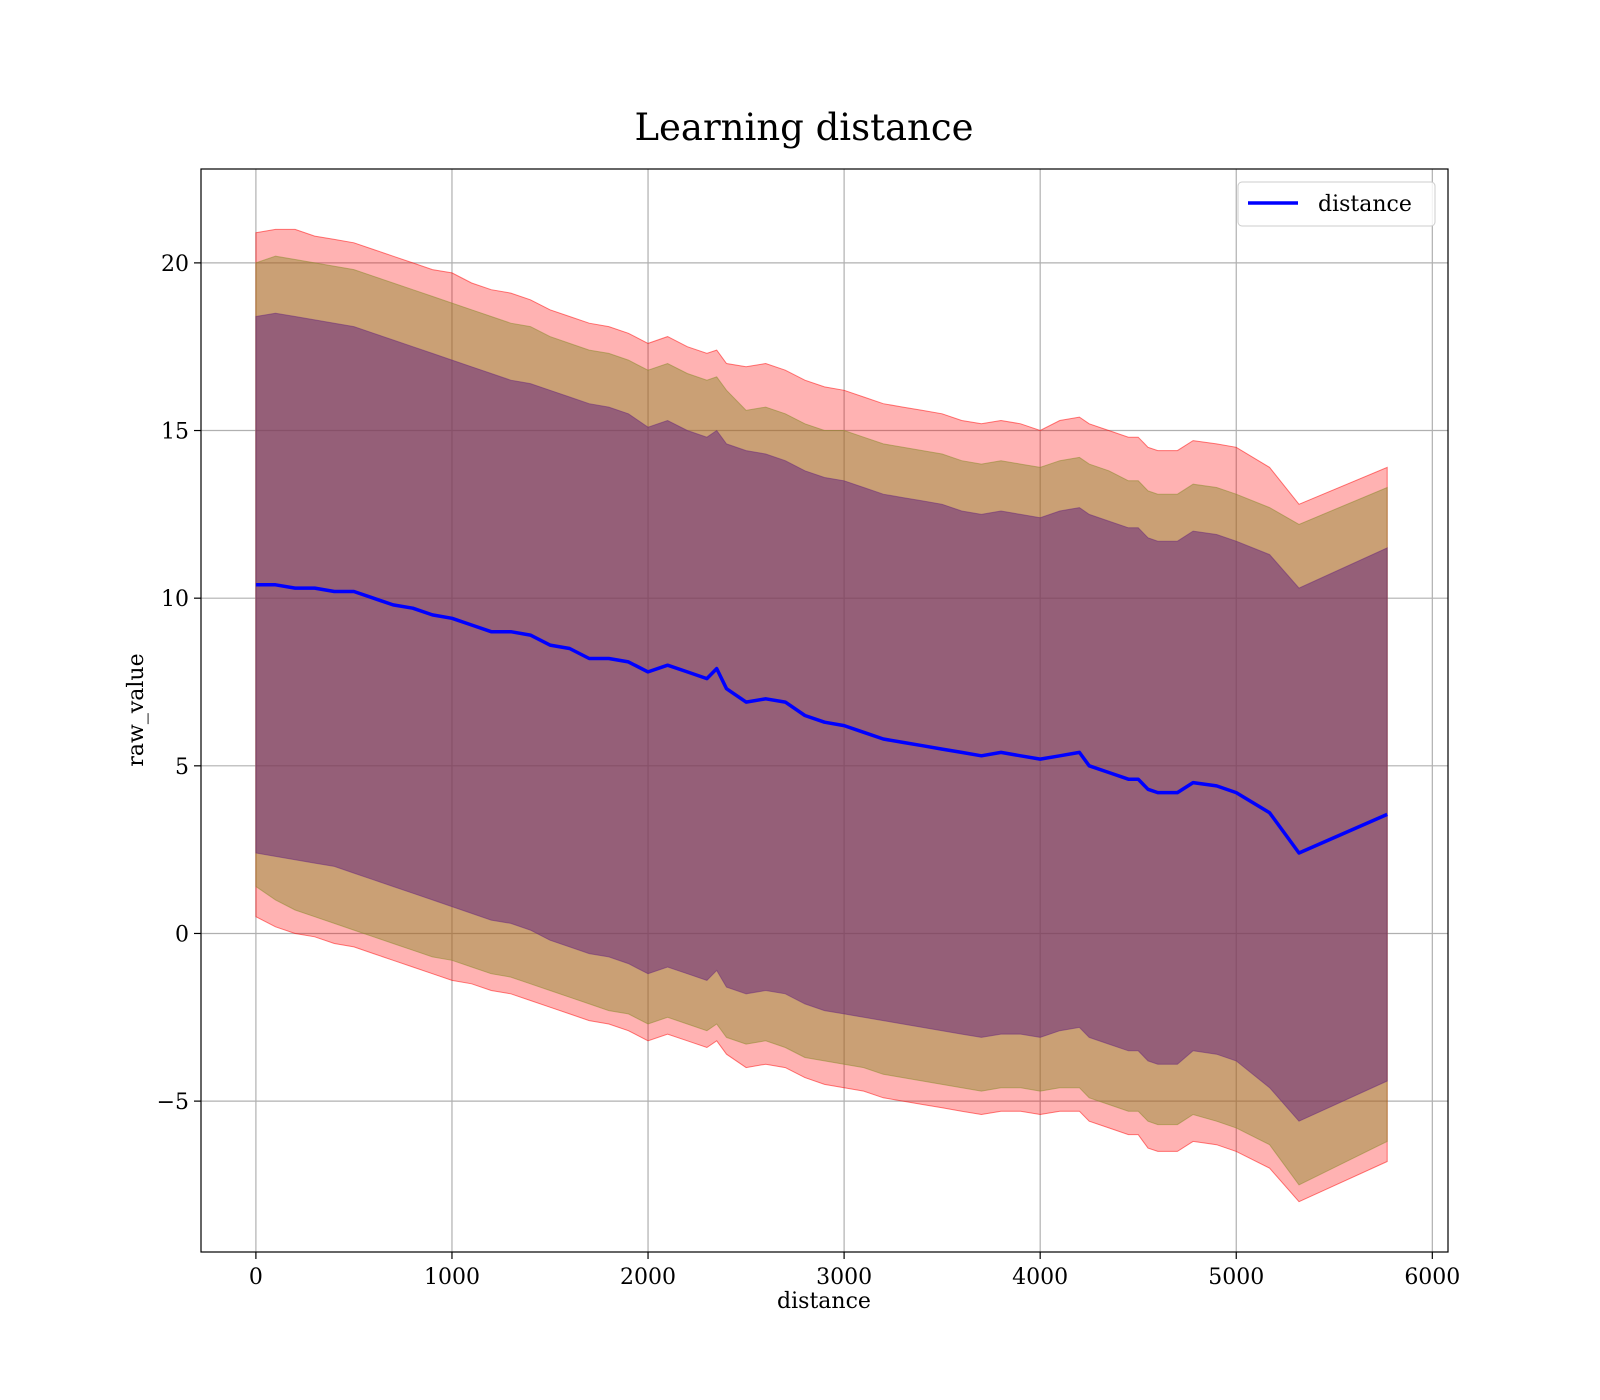 The height and width of the screenshot is (1400, 1600). Describe the element at coordinates (1236, 1277) in the screenshot. I see `x-tick-label: 5000` at that location.